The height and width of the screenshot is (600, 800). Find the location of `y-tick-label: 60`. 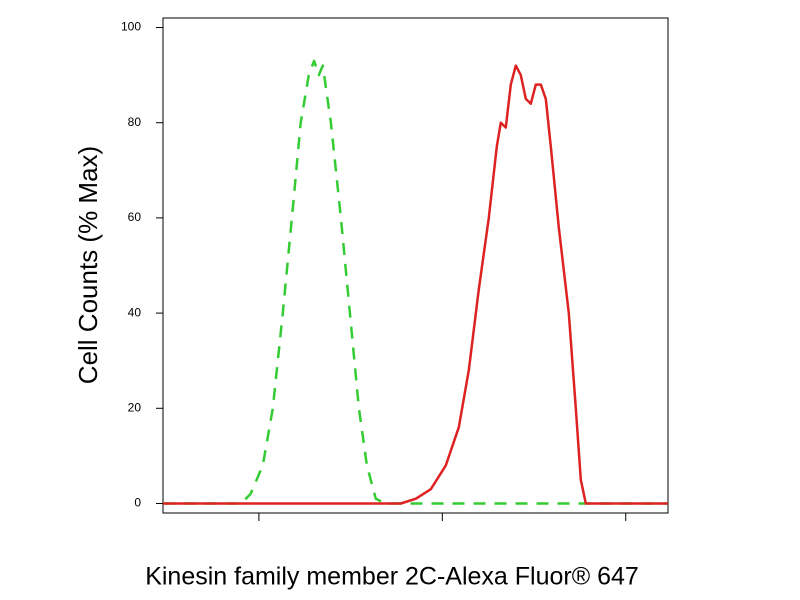

y-tick-label: 60 is located at coordinates (135, 217).